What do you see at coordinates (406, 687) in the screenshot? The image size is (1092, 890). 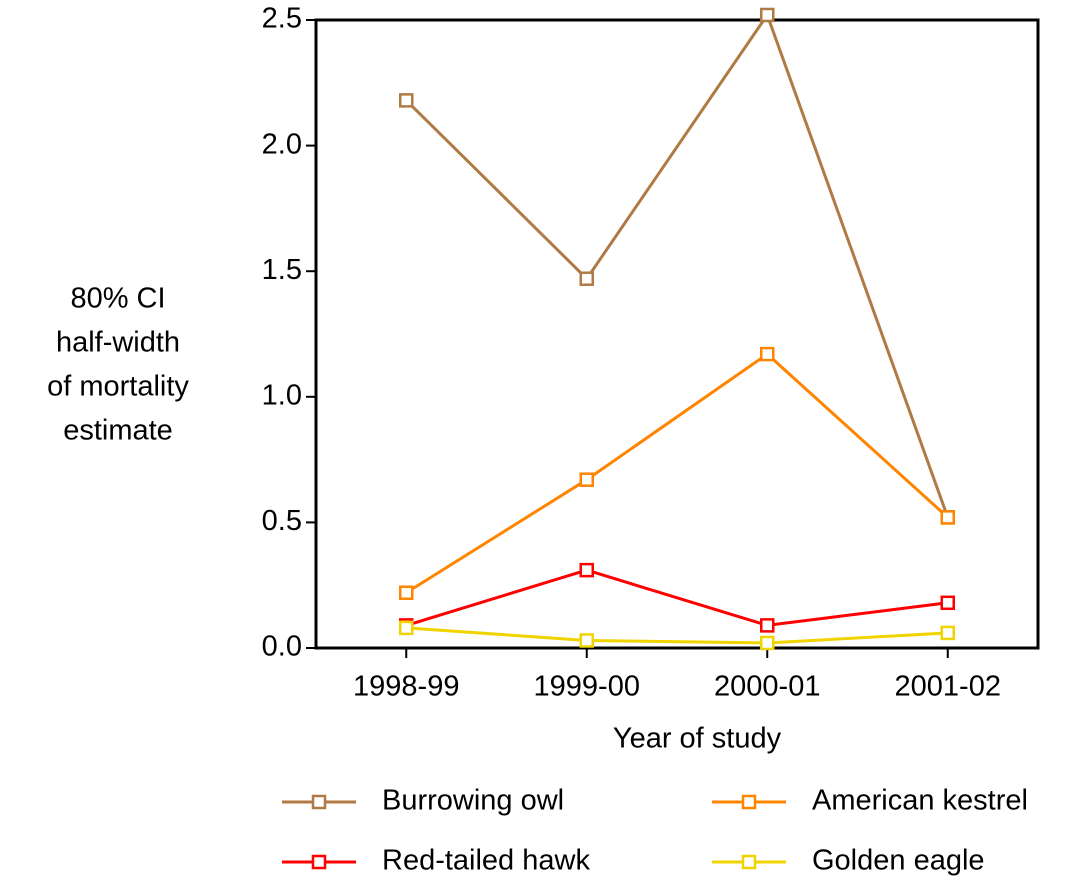 I see `x-tick-label: 1998-99` at bounding box center [406, 687].